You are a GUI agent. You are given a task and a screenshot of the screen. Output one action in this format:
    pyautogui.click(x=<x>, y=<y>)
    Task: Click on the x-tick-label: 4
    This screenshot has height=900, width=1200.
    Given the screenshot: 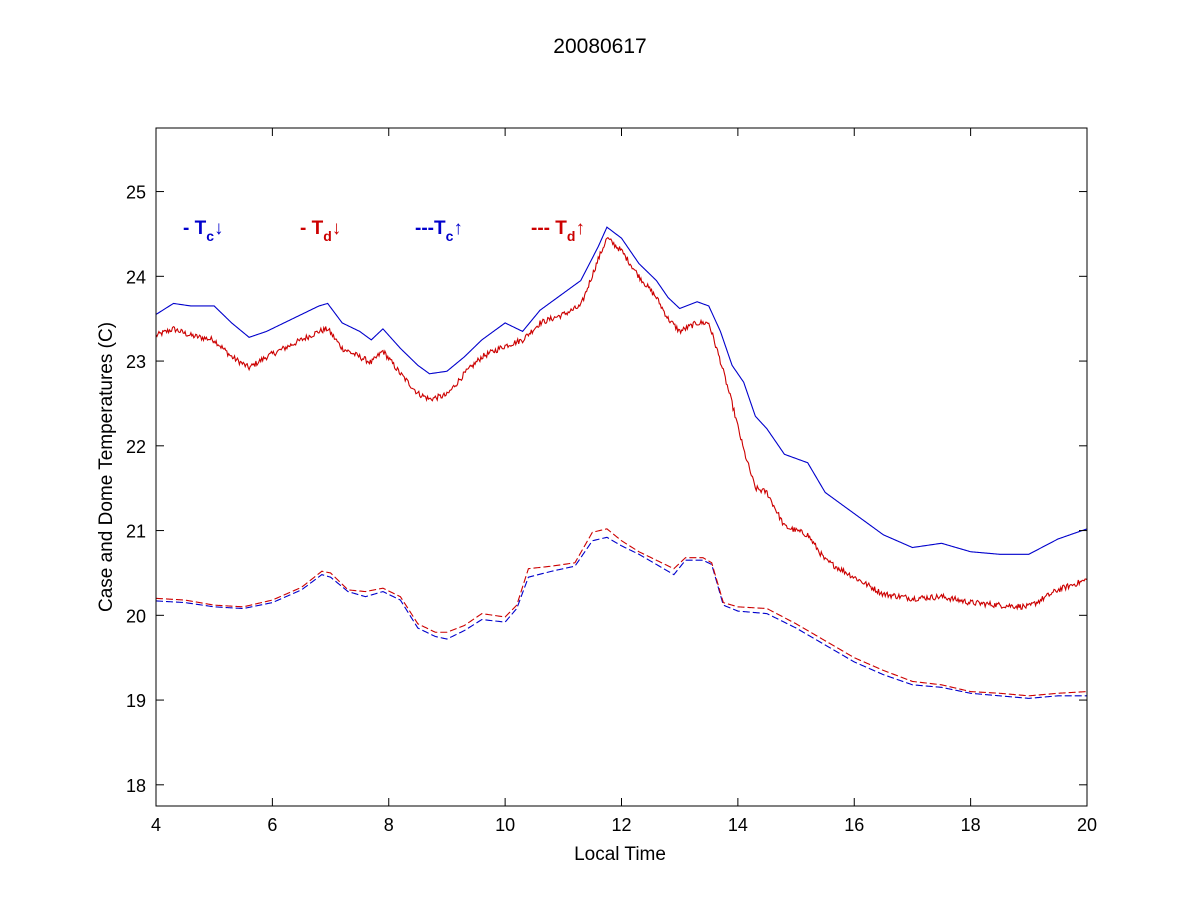 What is the action you would take?
    pyautogui.click(x=156, y=825)
    